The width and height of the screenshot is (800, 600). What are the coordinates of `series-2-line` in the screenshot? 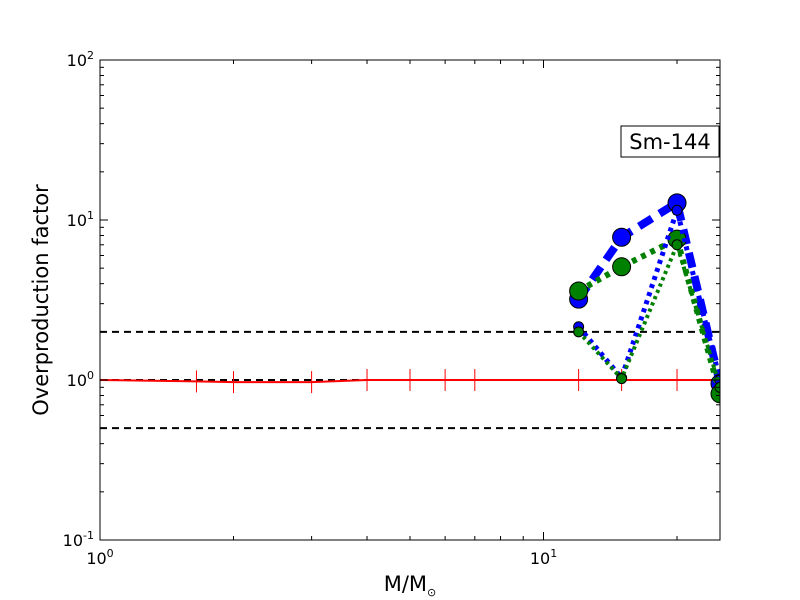 It's located at (648, 315).